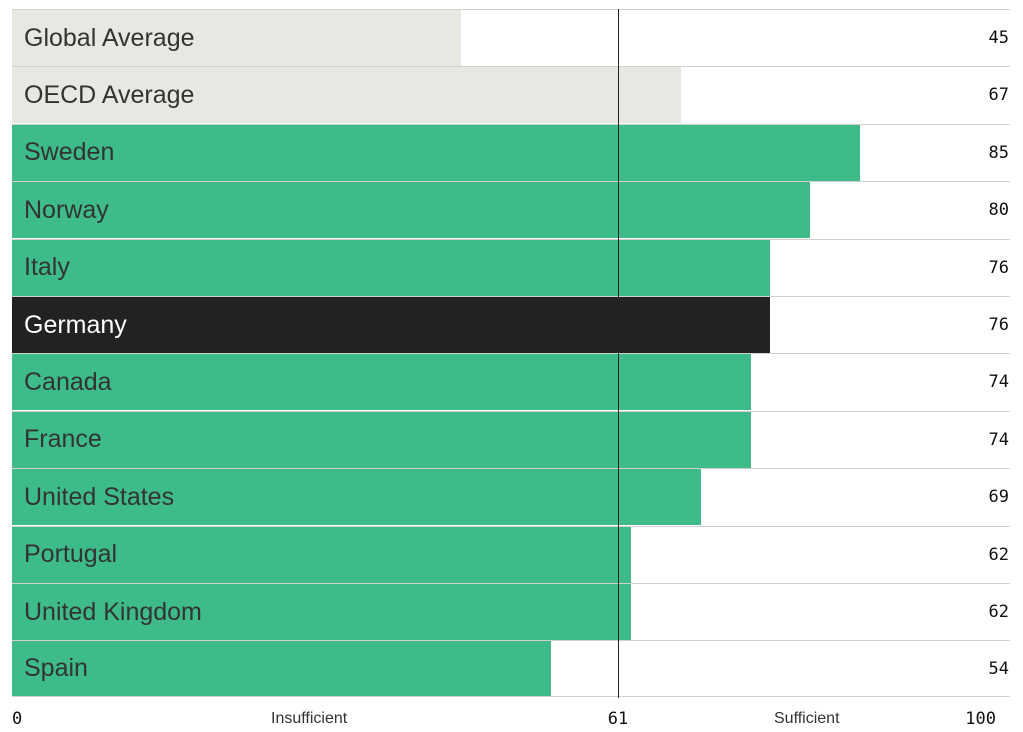  What do you see at coordinates (99, 496) in the screenshot?
I see `bar-label: United States` at bounding box center [99, 496].